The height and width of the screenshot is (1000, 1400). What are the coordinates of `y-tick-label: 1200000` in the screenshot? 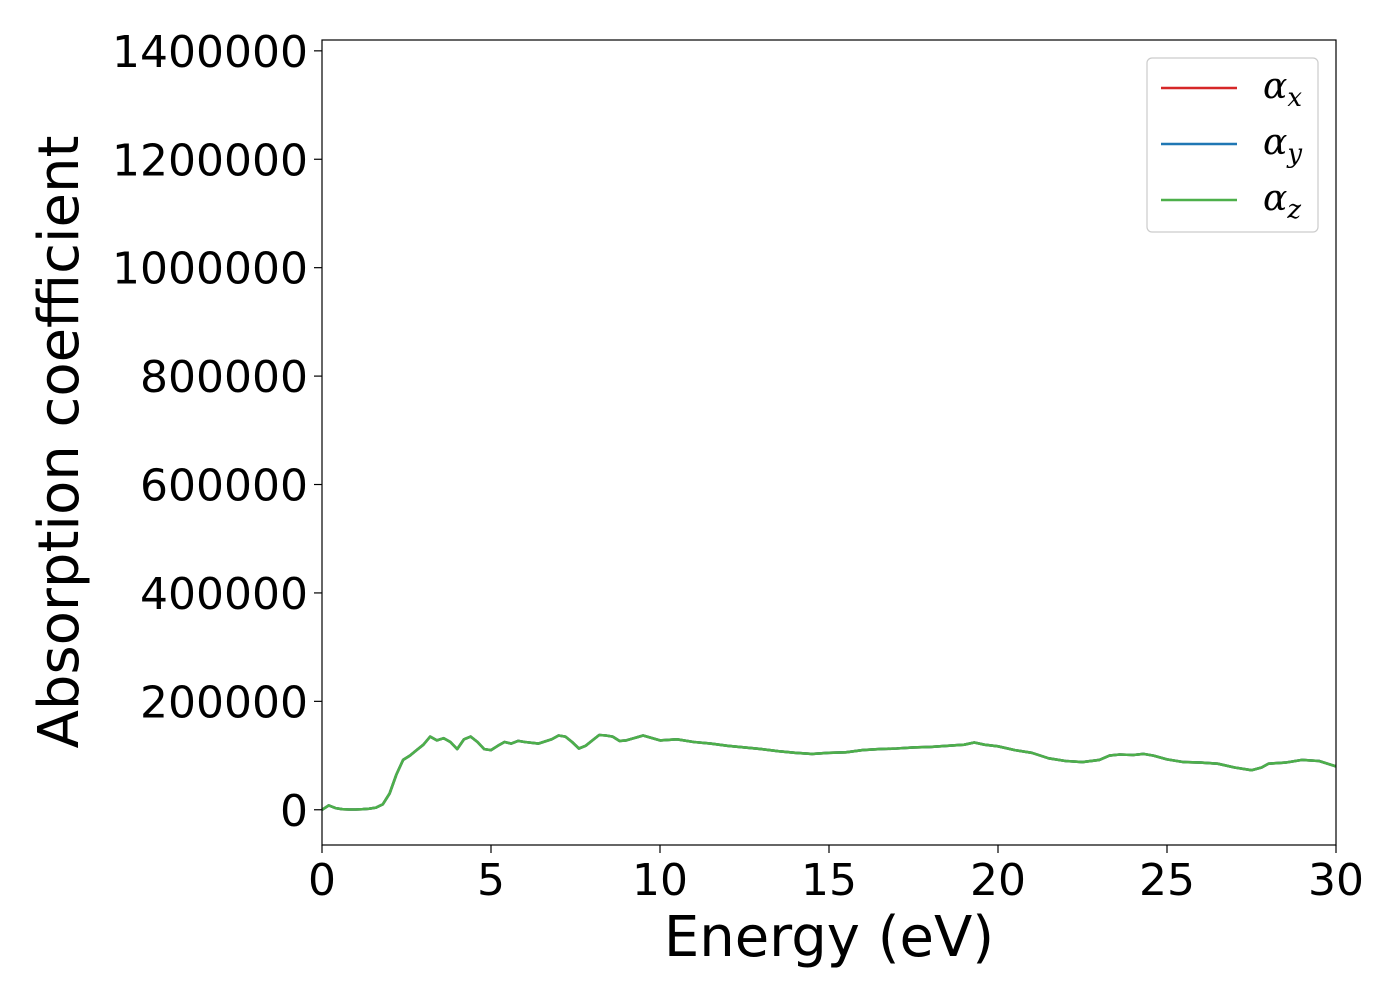 It's located at (210, 160).